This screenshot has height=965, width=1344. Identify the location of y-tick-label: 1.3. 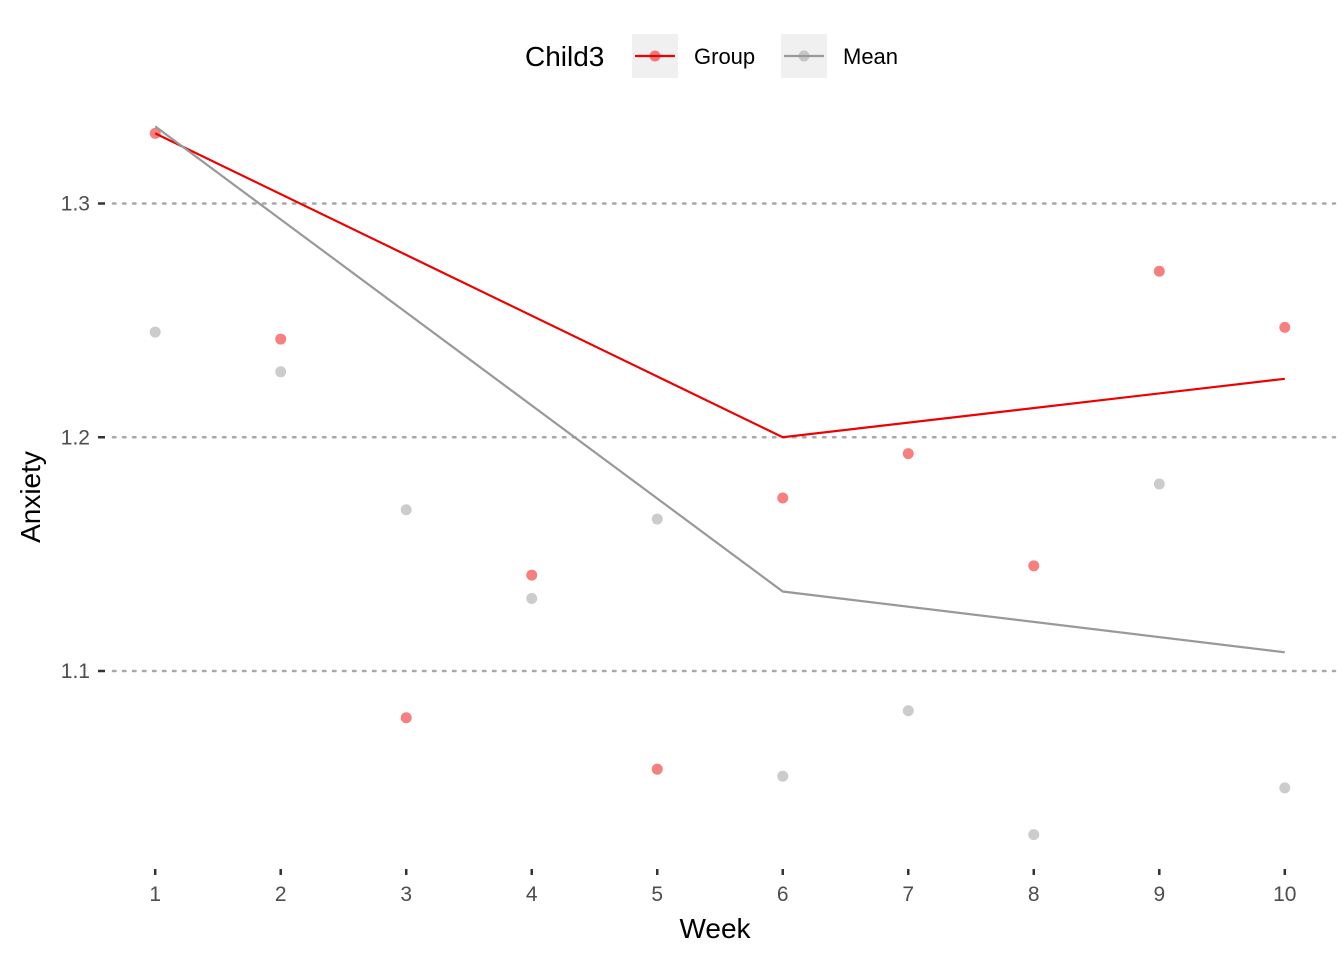
(75, 204).